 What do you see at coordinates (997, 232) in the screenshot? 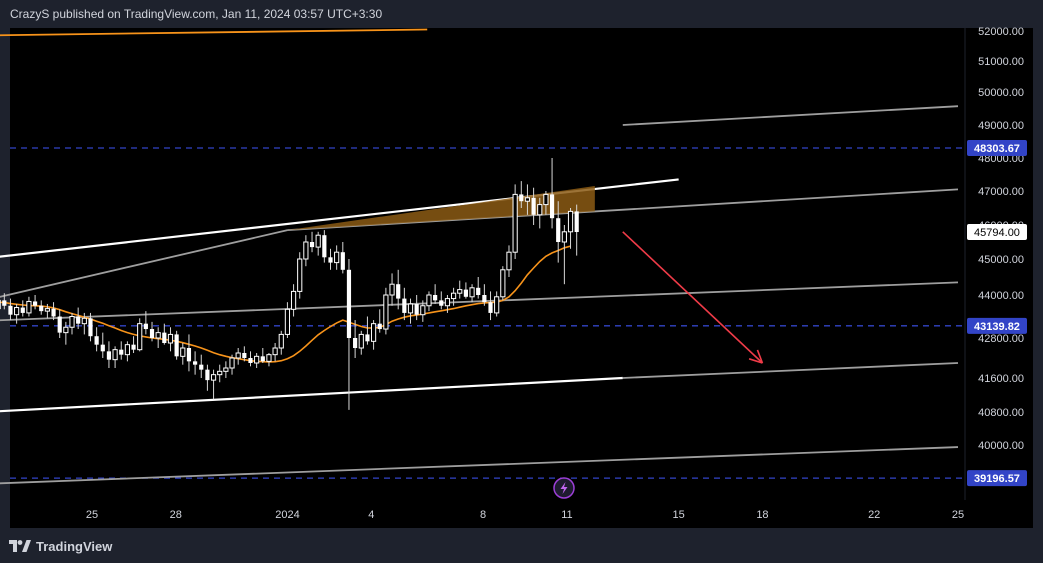
I see `last-price-tag: 45794.00` at bounding box center [997, 232].